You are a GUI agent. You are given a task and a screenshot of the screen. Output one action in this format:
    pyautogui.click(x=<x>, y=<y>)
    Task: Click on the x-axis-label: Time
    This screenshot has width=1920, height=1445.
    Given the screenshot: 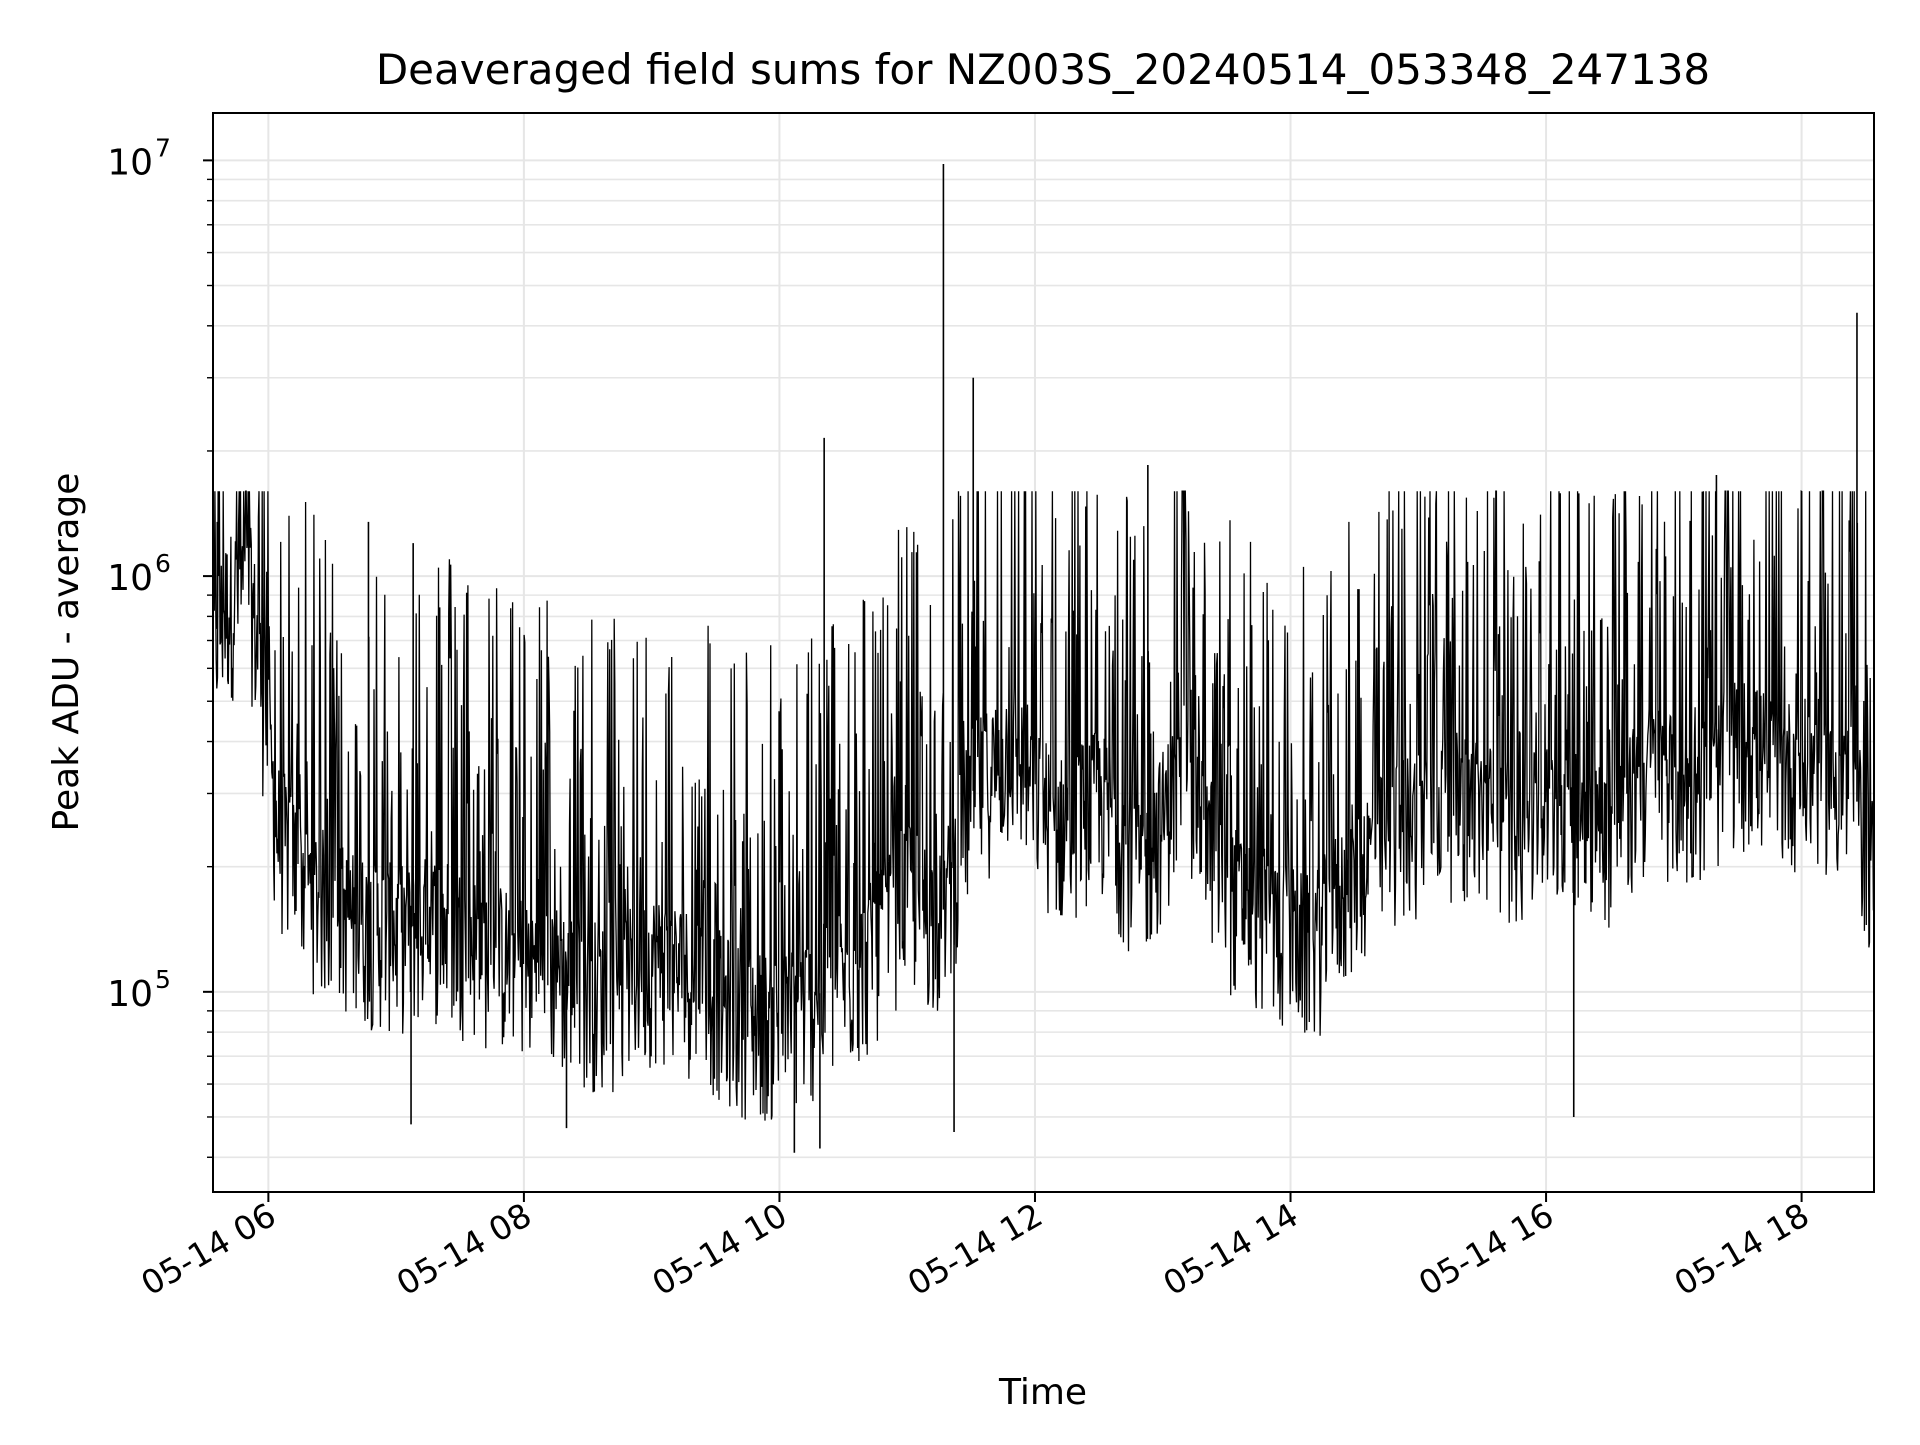 What is the action you would take?
    pyautogui.click(x=1042, y=1392)
    